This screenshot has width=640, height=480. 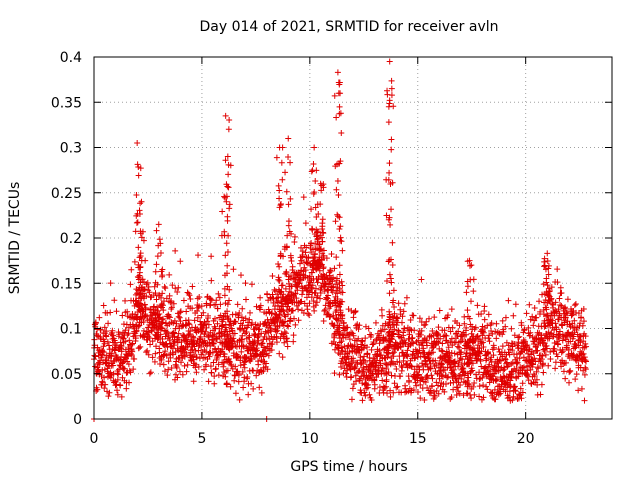 I want to click on x-tick-label: 5, so click(x=201, y=439).